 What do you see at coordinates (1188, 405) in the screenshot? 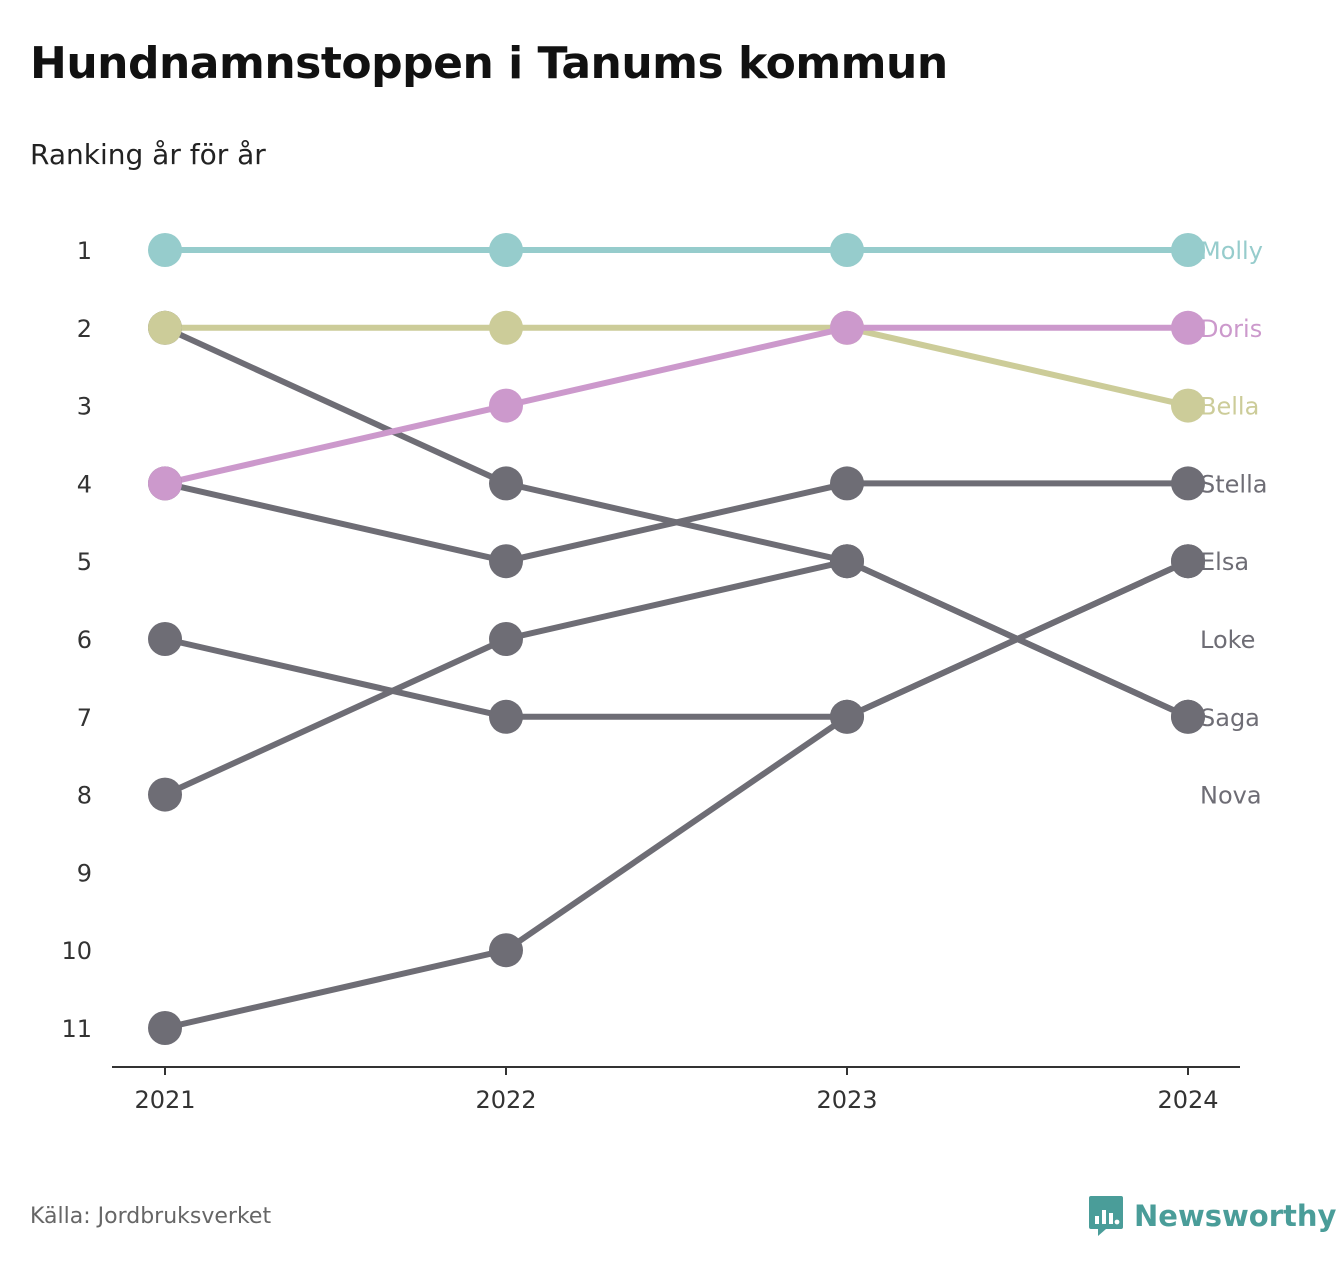
I see `point-bella-2024` at bounding box center [1188, 405].